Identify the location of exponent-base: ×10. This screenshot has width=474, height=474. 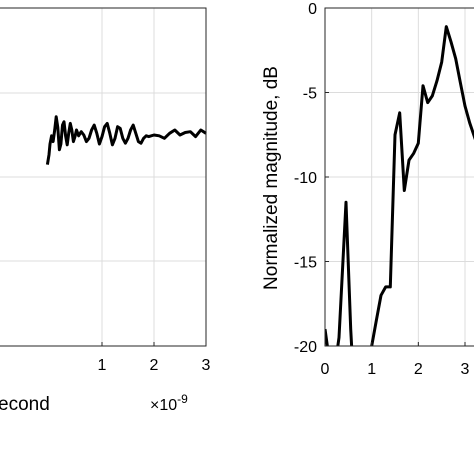
(163, 405).